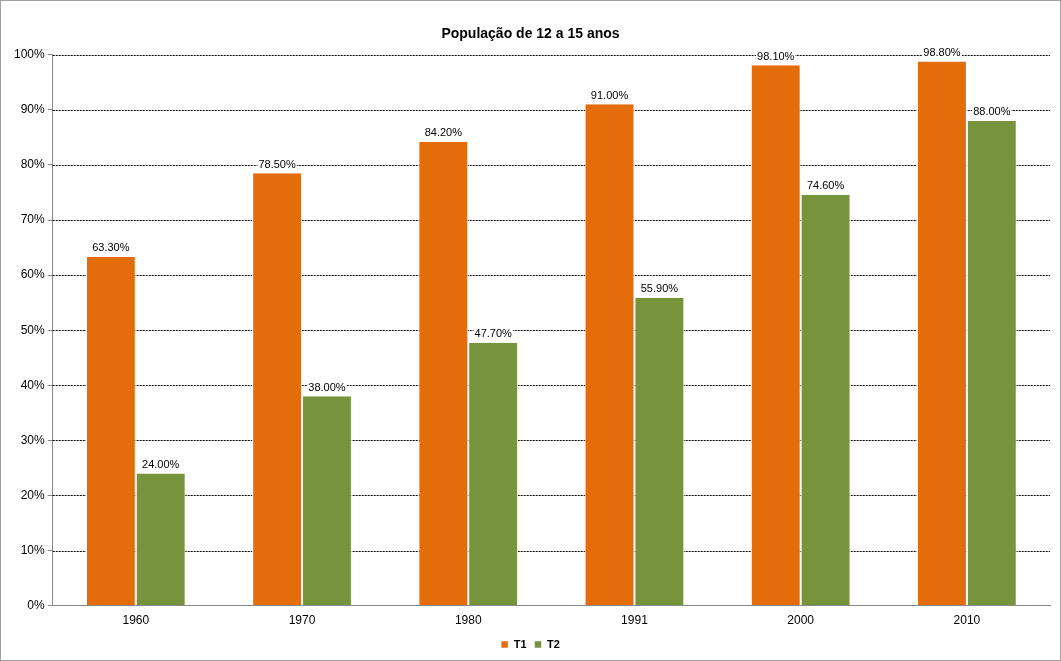 The width and height of the screenshot is (1061, 661). What do you see at coordinates (942, 51) in the screenshot?
I see `data-label: 98.80%` at bounding box center [942, 51].